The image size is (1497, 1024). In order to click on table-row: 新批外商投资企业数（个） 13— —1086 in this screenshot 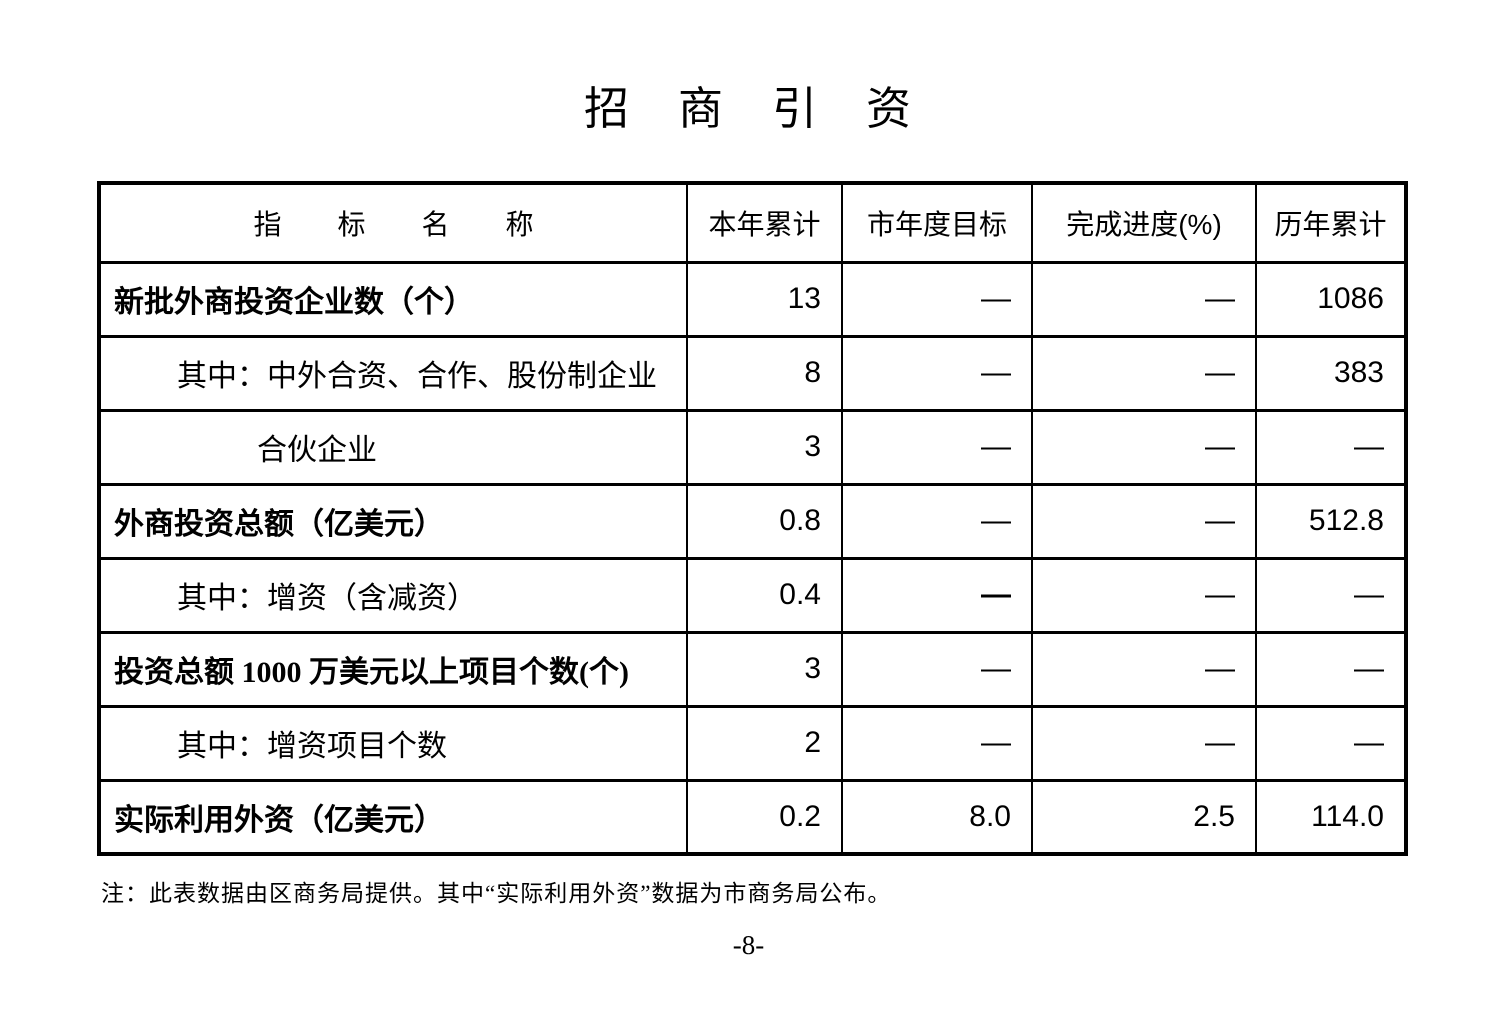, I will do `click(752, 299)`.